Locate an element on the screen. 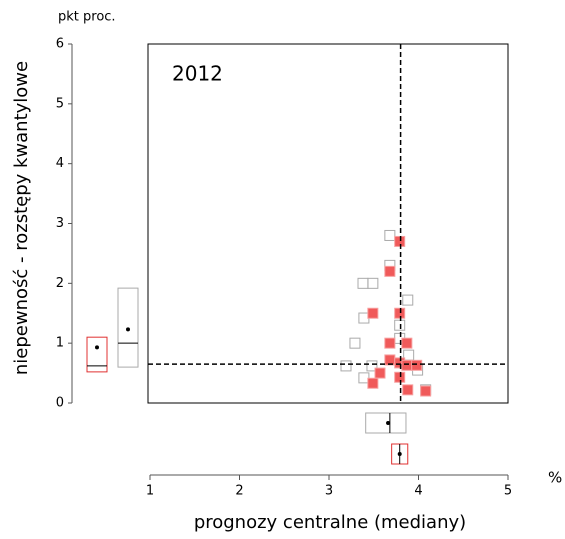 Image resolution: width=565 pixels, height=539 pixels. y-axis-title: niepewność - rozstępy kwantylowe is located at coordinates (21, 218).